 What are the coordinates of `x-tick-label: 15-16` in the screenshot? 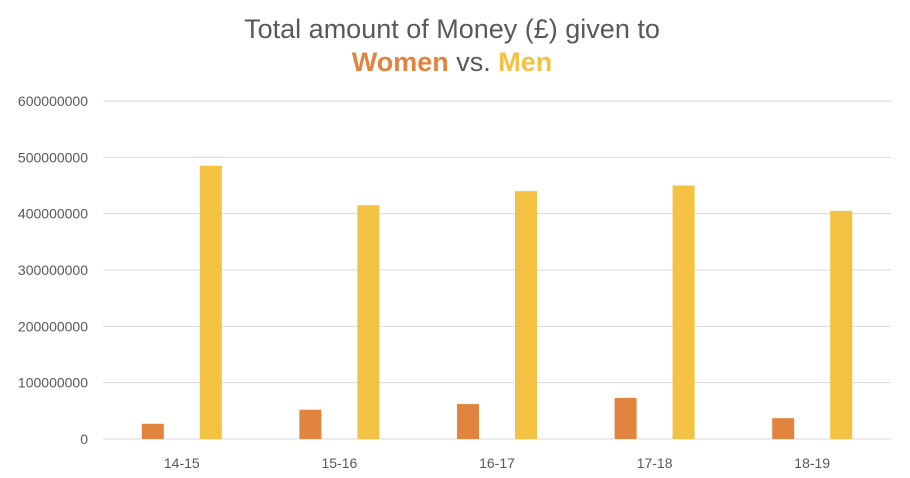 It's located at (339, 463).